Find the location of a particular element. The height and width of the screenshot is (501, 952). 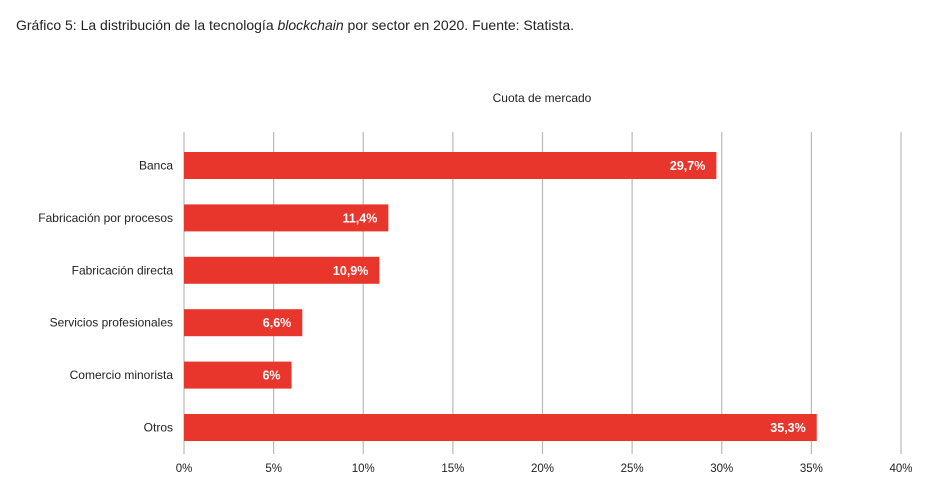

category-label-4: Comercio minorista is located at coordinates (122, 375).